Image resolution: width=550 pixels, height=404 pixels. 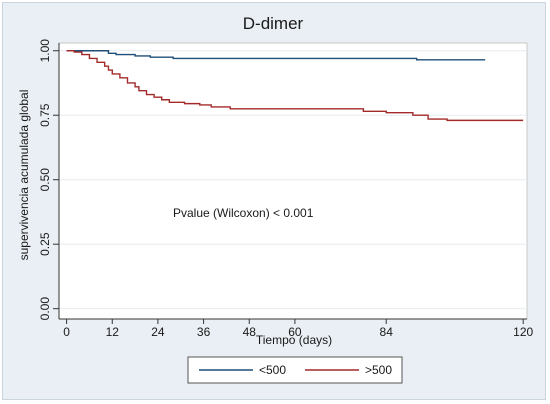 I want to click on y-tick-label: 0.25, so click(x=45, y=244).